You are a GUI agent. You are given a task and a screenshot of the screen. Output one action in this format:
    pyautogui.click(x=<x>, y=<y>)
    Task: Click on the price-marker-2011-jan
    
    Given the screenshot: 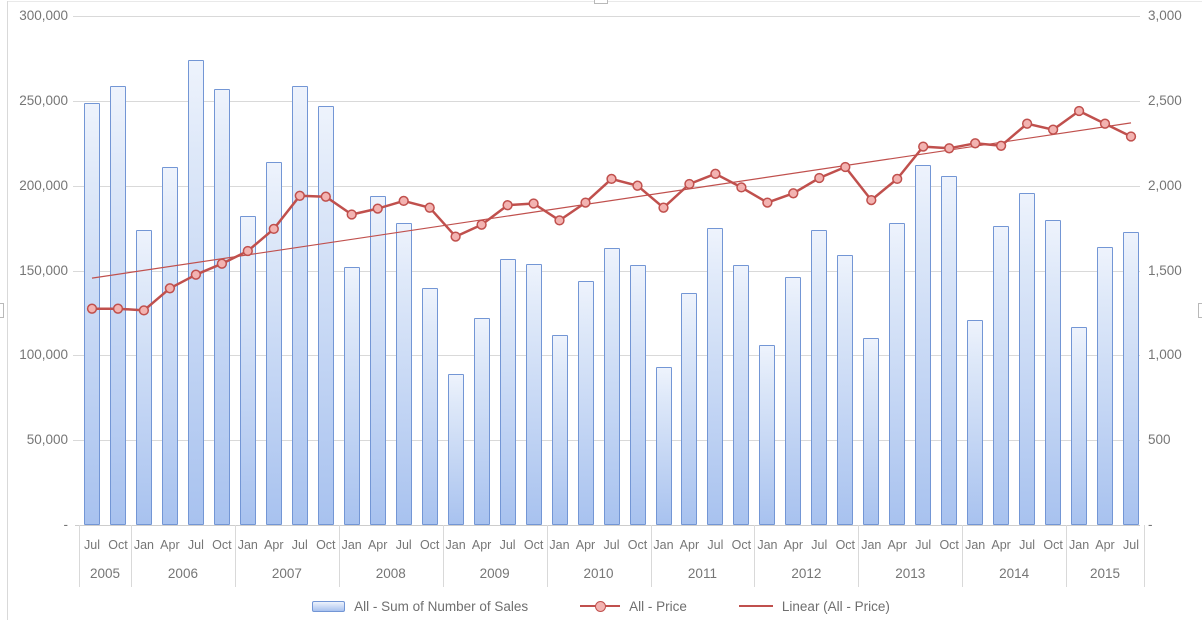 What is the action you would take?
    pyautogui.click(x=663, y=207)
    